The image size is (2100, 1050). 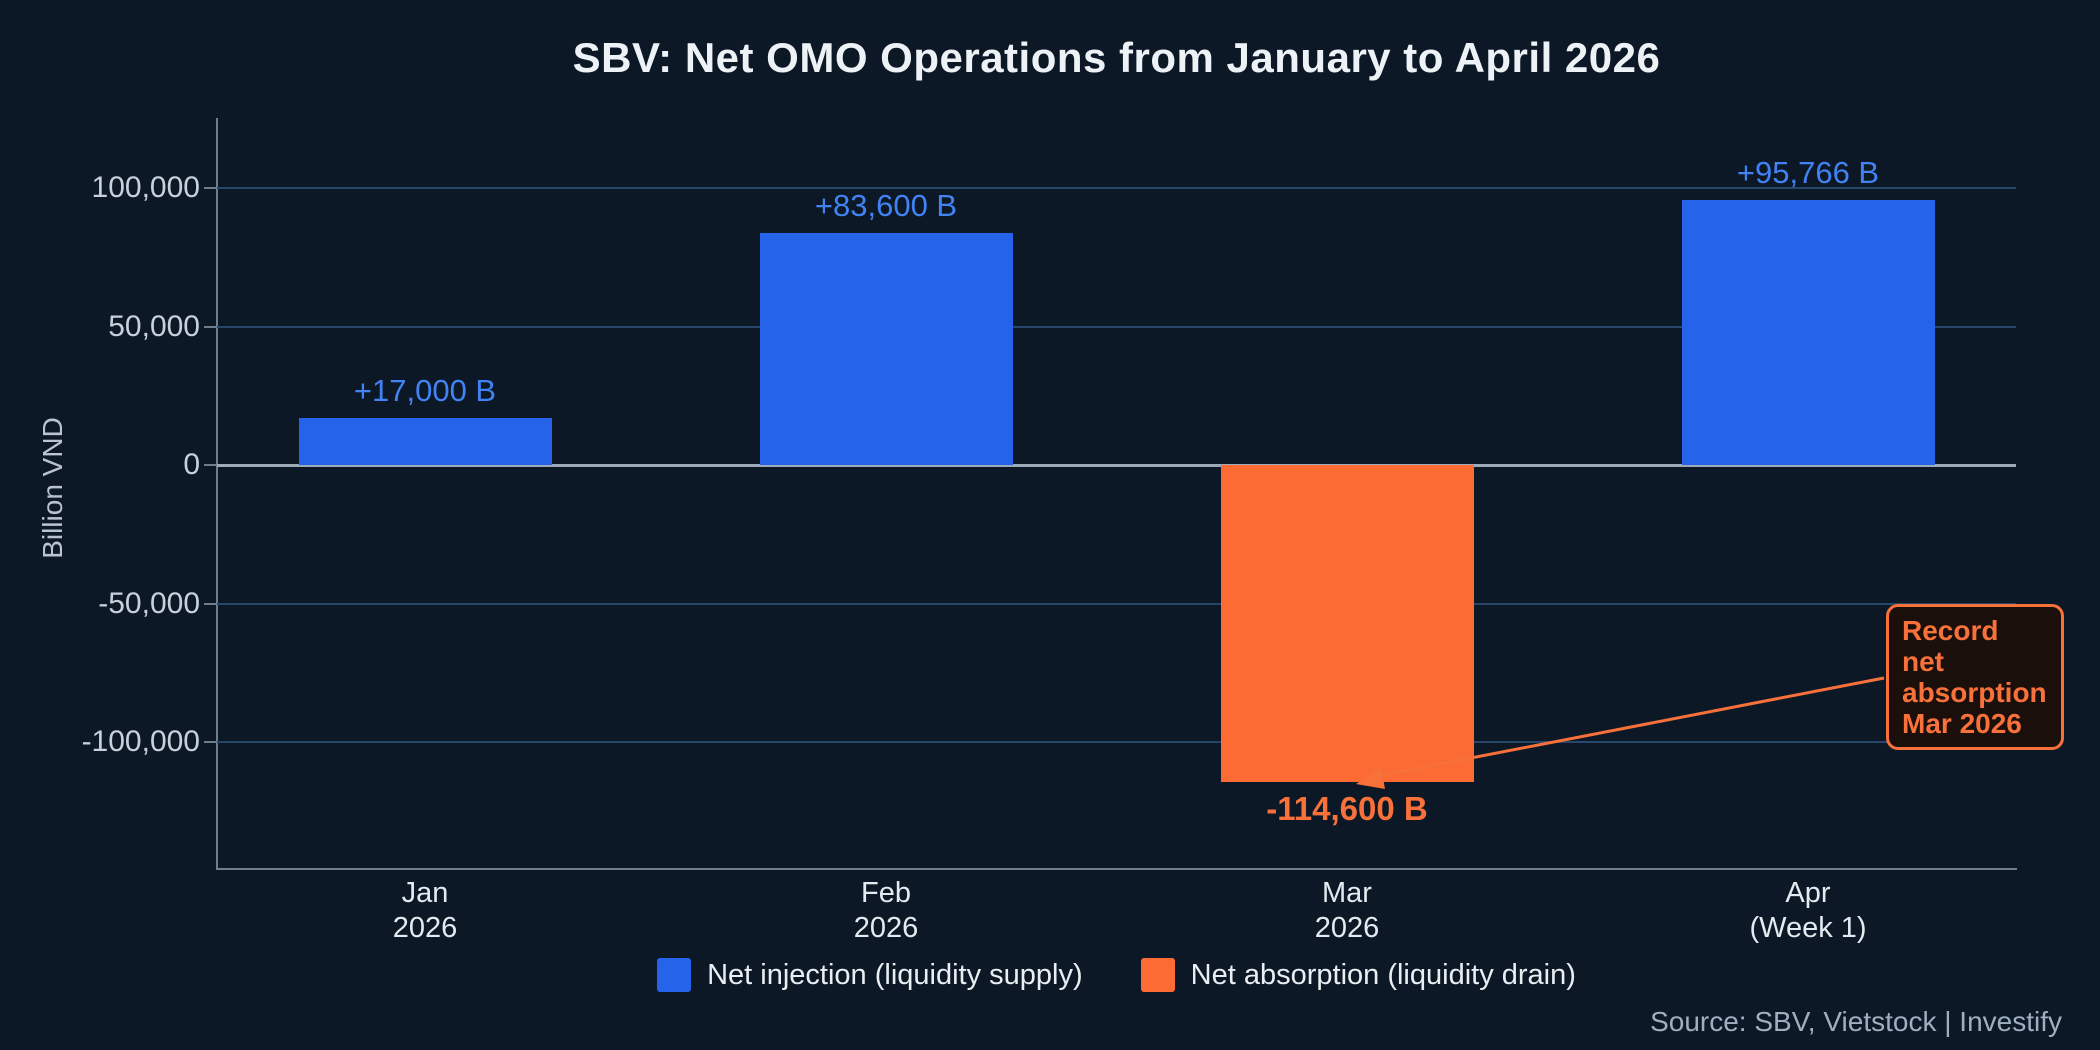 What do you see at coordinates (886, 910) in the screenshot?
I see `x-tick-label: Feb 2026` at bounding box center [886, 910].